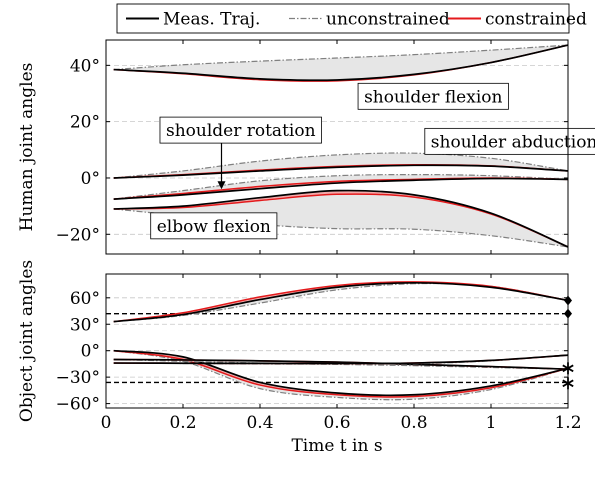  I want to click on y-axis-label: Object joint angles, so click(27, 341).